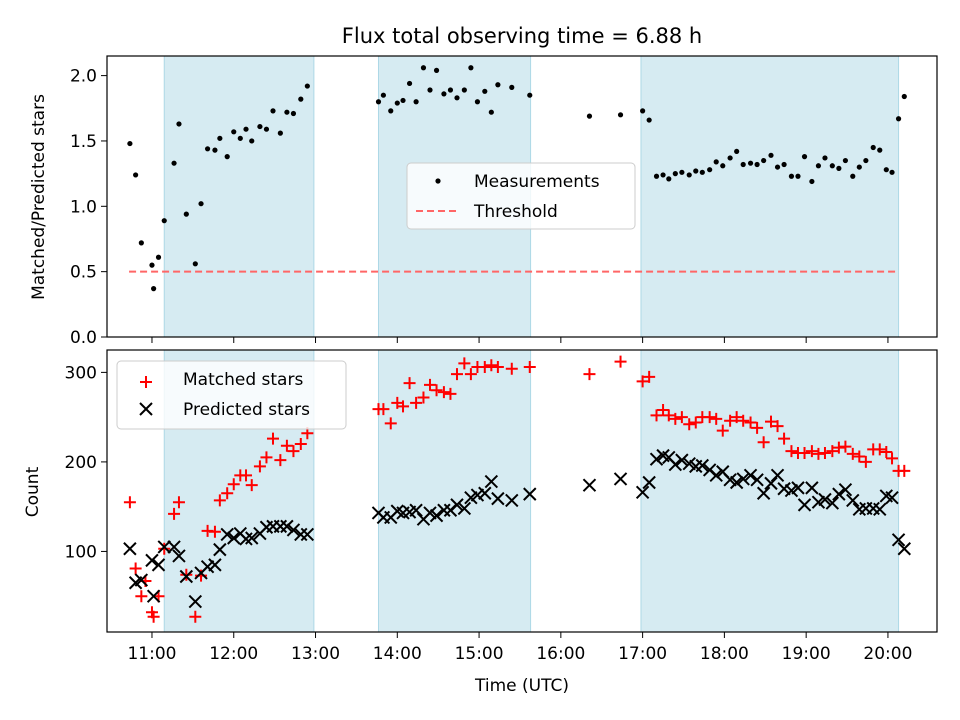 Image resolution: width=960 pixels, height=720 pixels. Describe the element at coordinates (83, 338) in the screenshot. I see `top-y-tick-label: 0.0` at that location.